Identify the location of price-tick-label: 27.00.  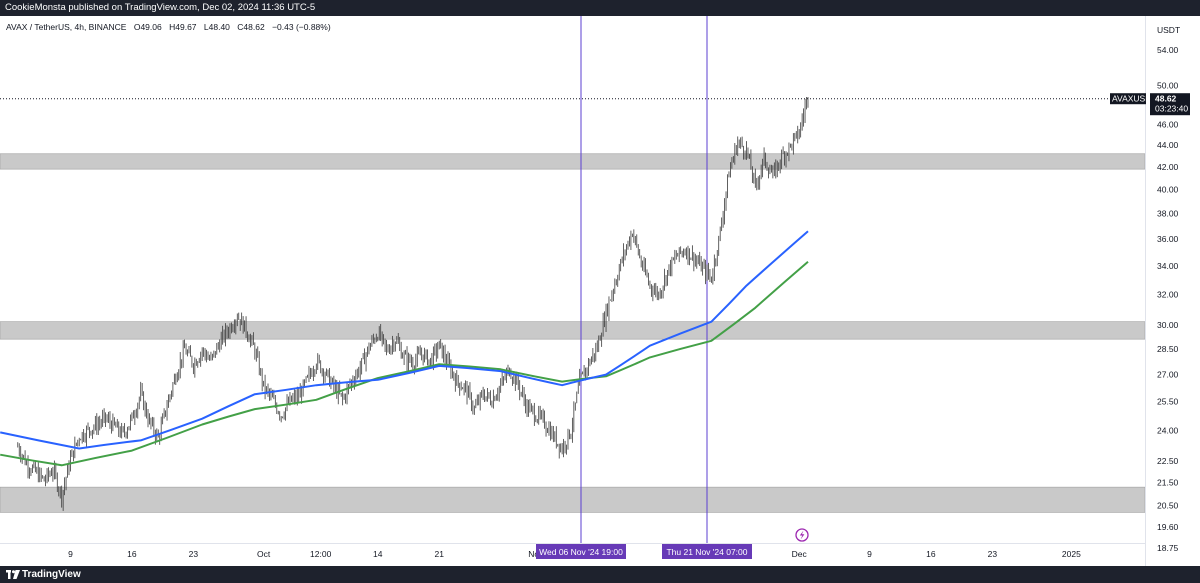
(1168, 375).